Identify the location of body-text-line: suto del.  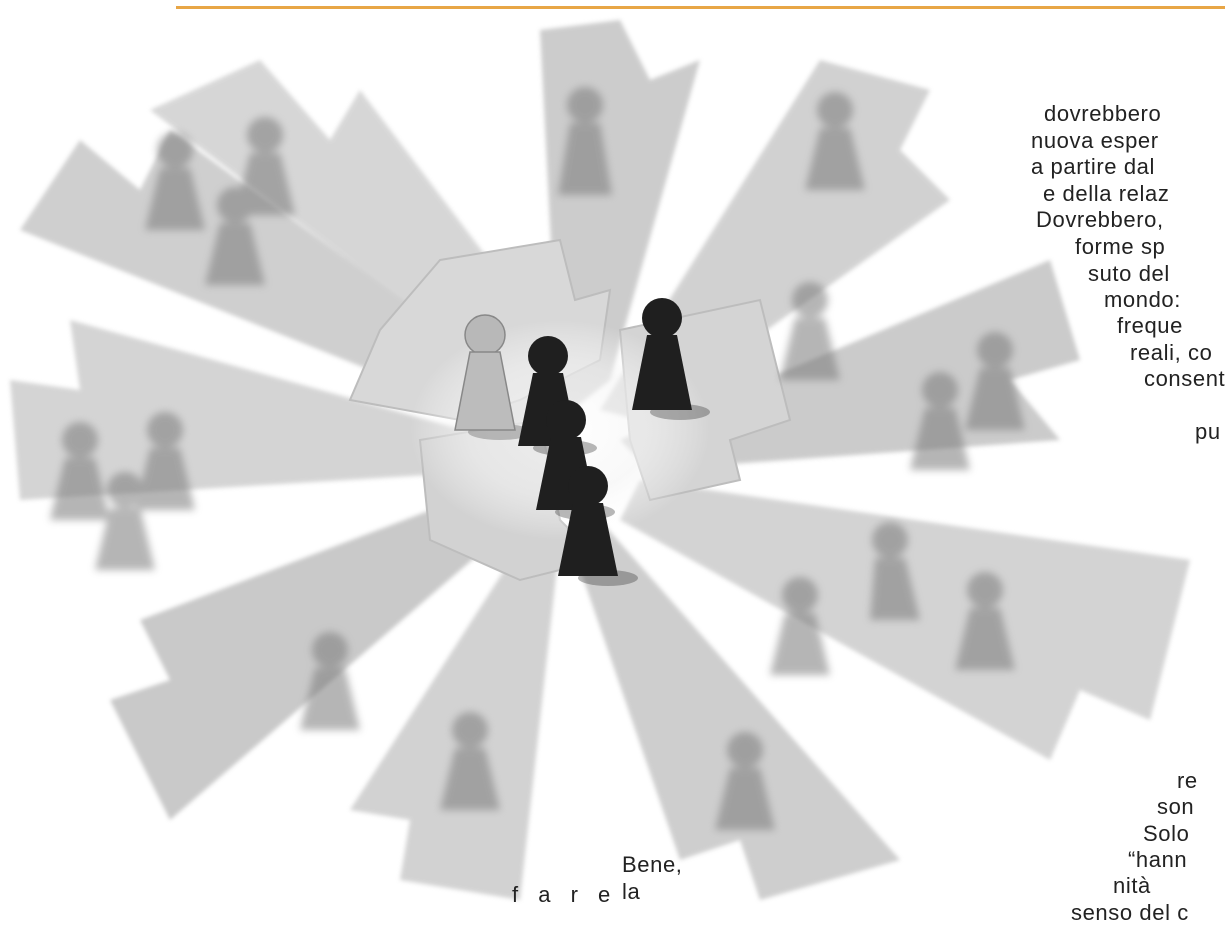
(1129, 273).